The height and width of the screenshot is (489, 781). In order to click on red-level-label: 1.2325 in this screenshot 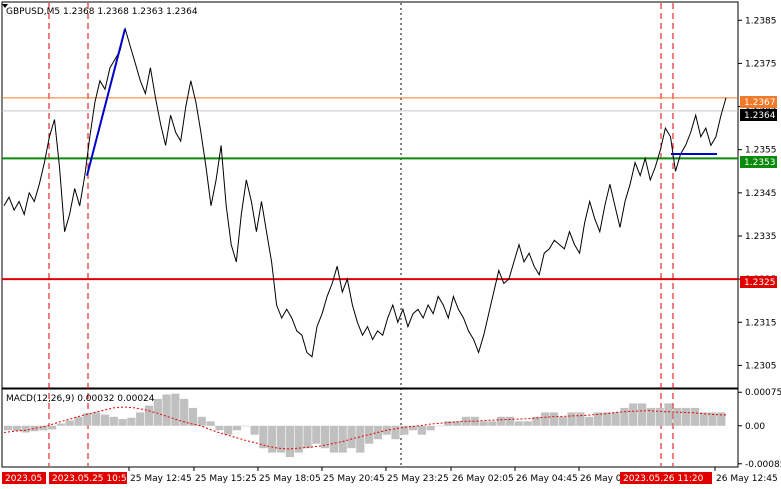, I will do `click(760, 283)`.